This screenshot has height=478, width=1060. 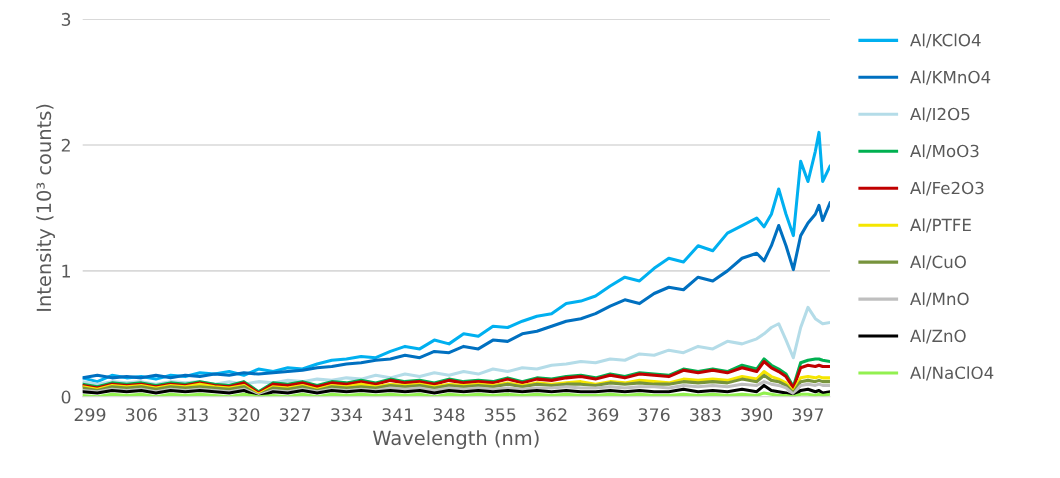 What do you see at coordinates (66, 19) in the screenshot?
I see `y-tick-label: 3` at bounding box center [66, 19].